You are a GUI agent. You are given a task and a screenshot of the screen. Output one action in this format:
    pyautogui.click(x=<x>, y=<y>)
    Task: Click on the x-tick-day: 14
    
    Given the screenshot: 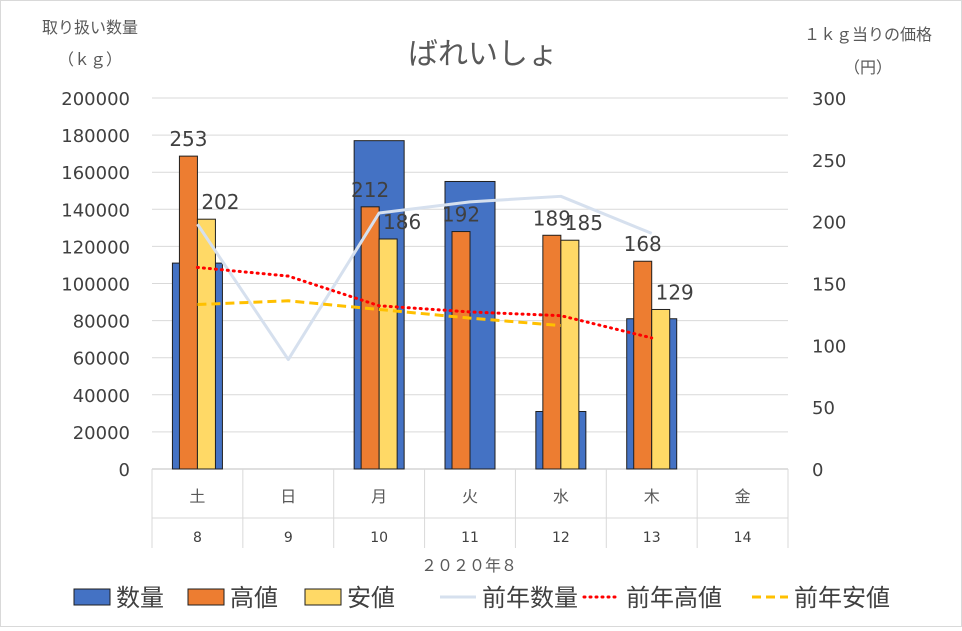 What is the action you would take?
    pyautogui.click(x=743, y=538)
    